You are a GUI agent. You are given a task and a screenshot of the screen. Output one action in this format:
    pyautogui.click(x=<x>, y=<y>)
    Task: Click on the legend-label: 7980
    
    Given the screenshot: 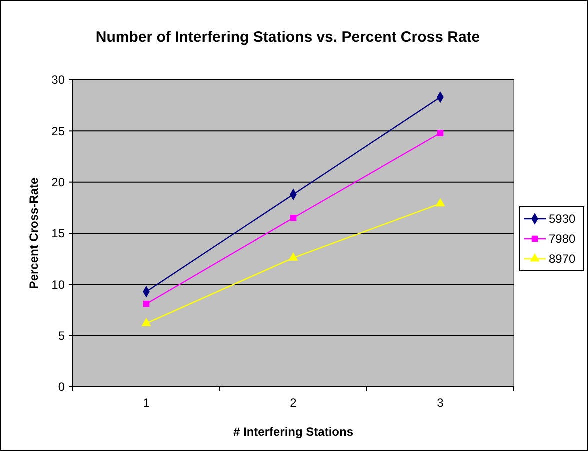 What is the action you would take?
    pyautogui.click(x=562, y=239)
    